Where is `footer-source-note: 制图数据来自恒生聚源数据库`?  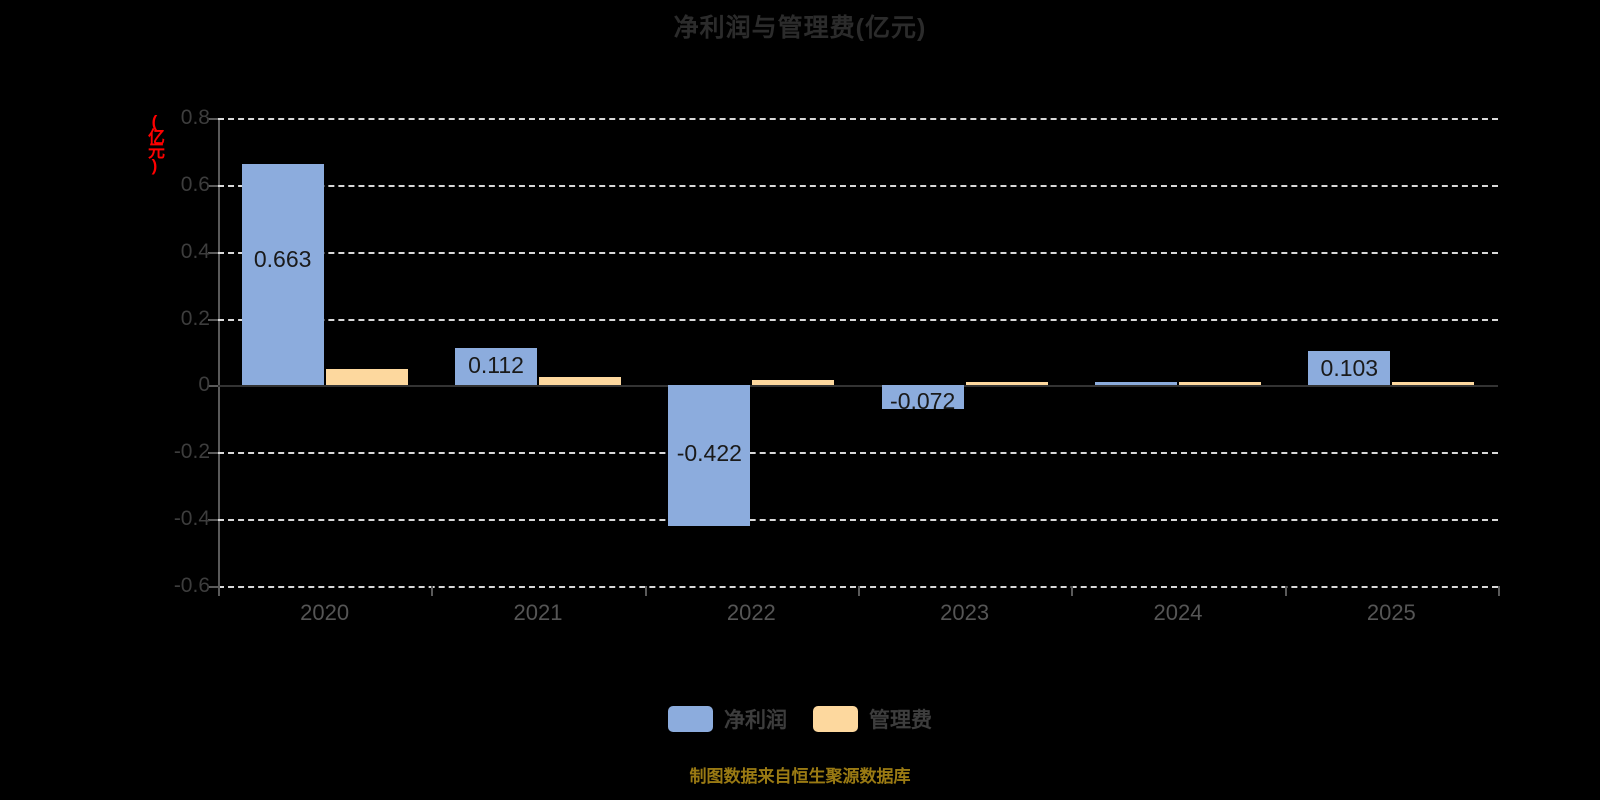 footer-source-note: 制图数据来自恒生聚源数据库 is located at coordinates (800, 776).